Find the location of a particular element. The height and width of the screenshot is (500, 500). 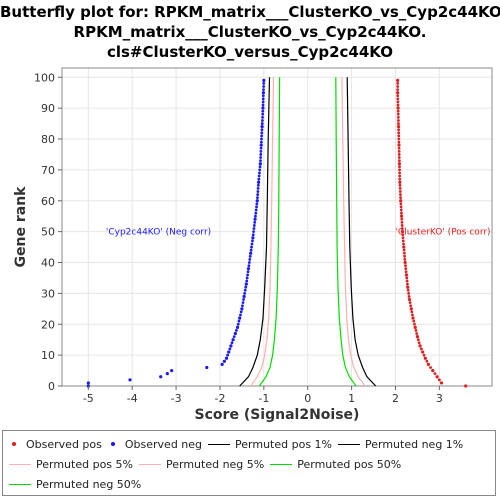

legend-item-observed-neg: Observed neg is located at coordinates (155, 444).